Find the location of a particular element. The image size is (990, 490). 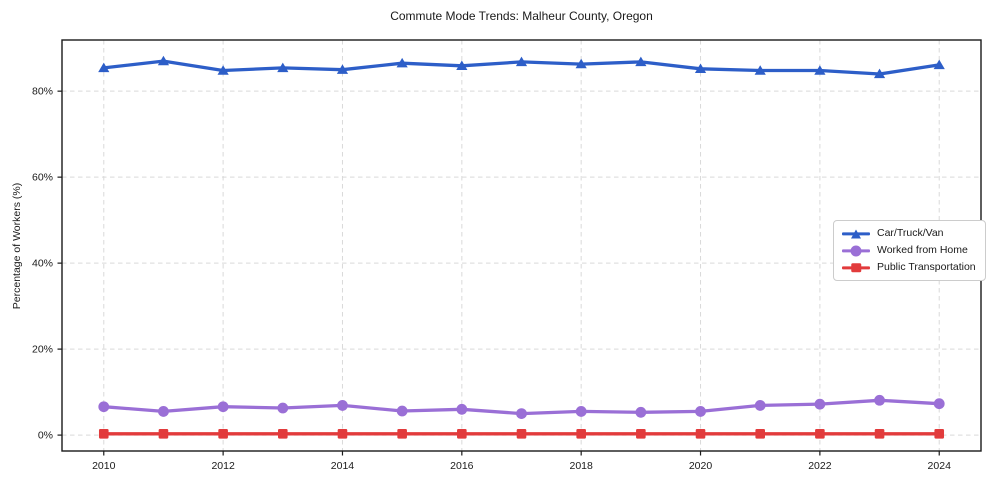

legend-label: Car/Truck/Van is located at coordinates (910, 233).